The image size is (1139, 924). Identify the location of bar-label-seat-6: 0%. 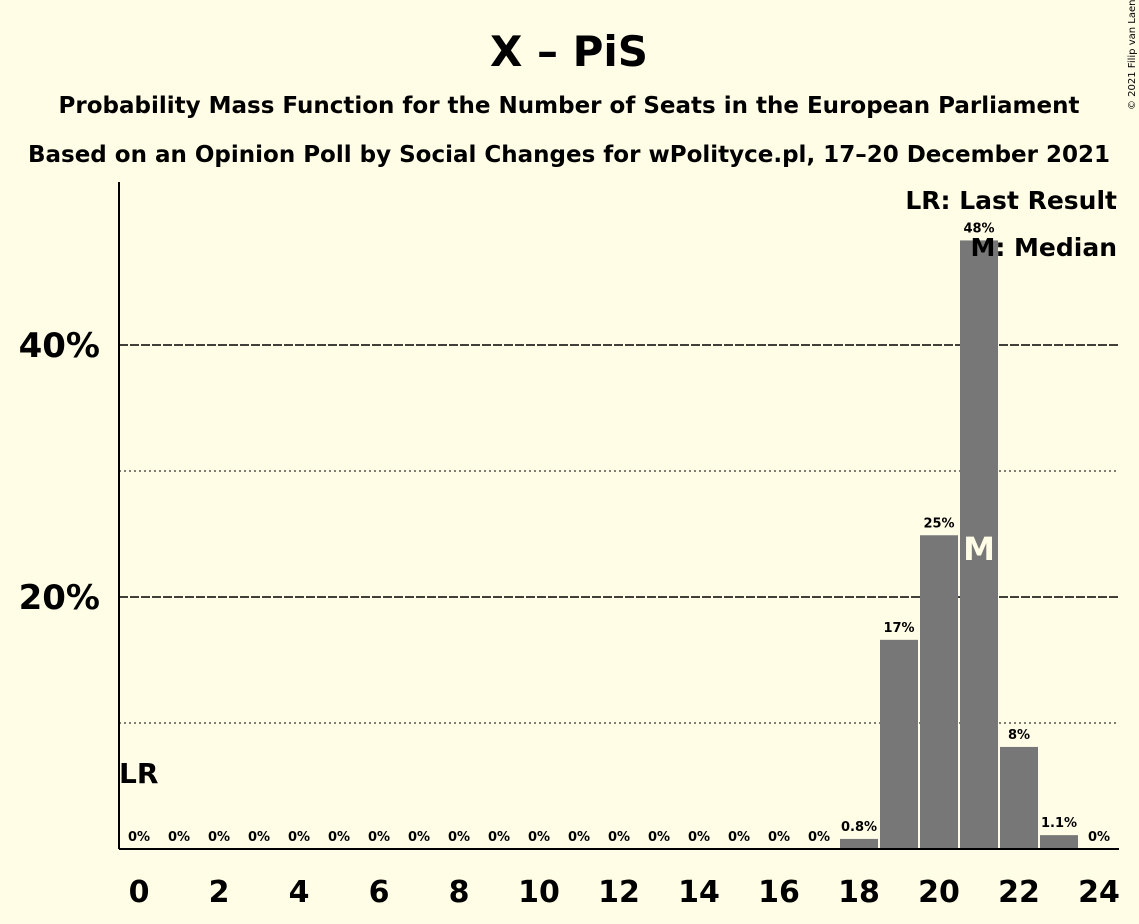
(379, 837).